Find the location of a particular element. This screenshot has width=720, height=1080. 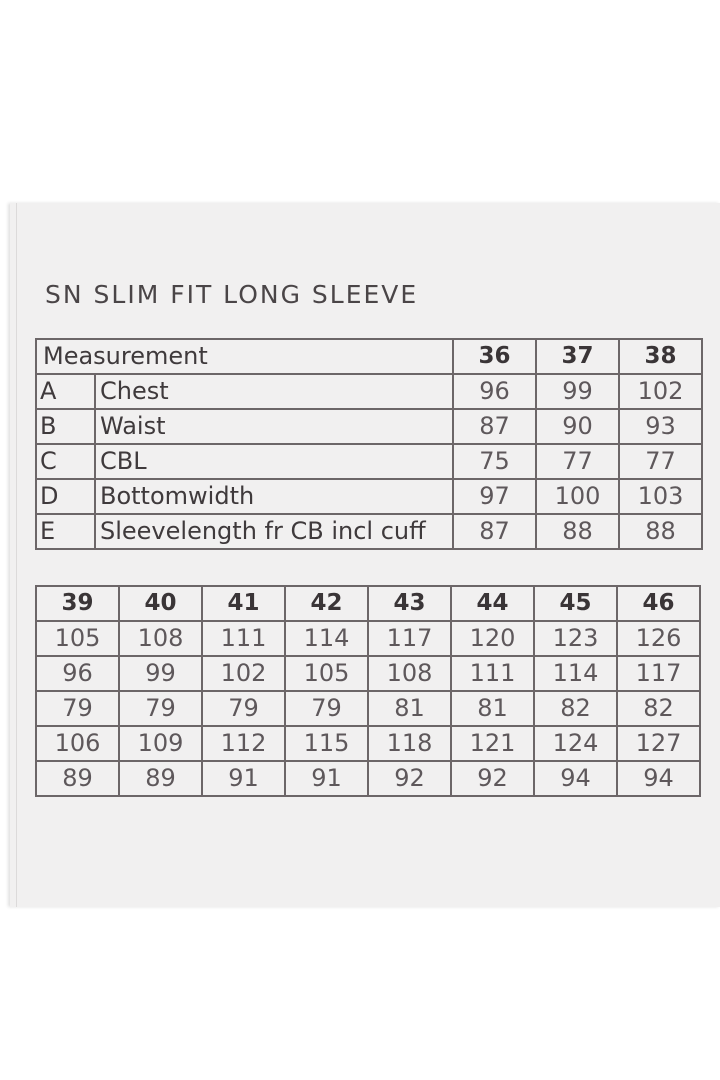

measurement-value: 118 is located at coordinates (409, 743).